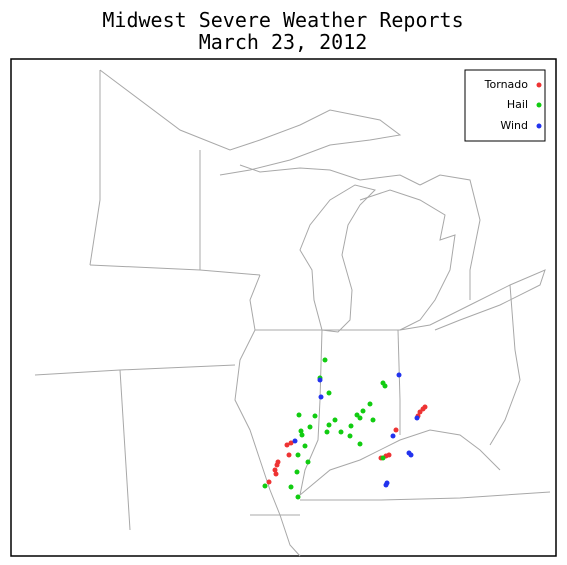 The height and width of the screenshot is (565, 567). Describe the element at coordinates (283, 42) in the screenshot. I see `title-line: March 23, 2012` at that location.